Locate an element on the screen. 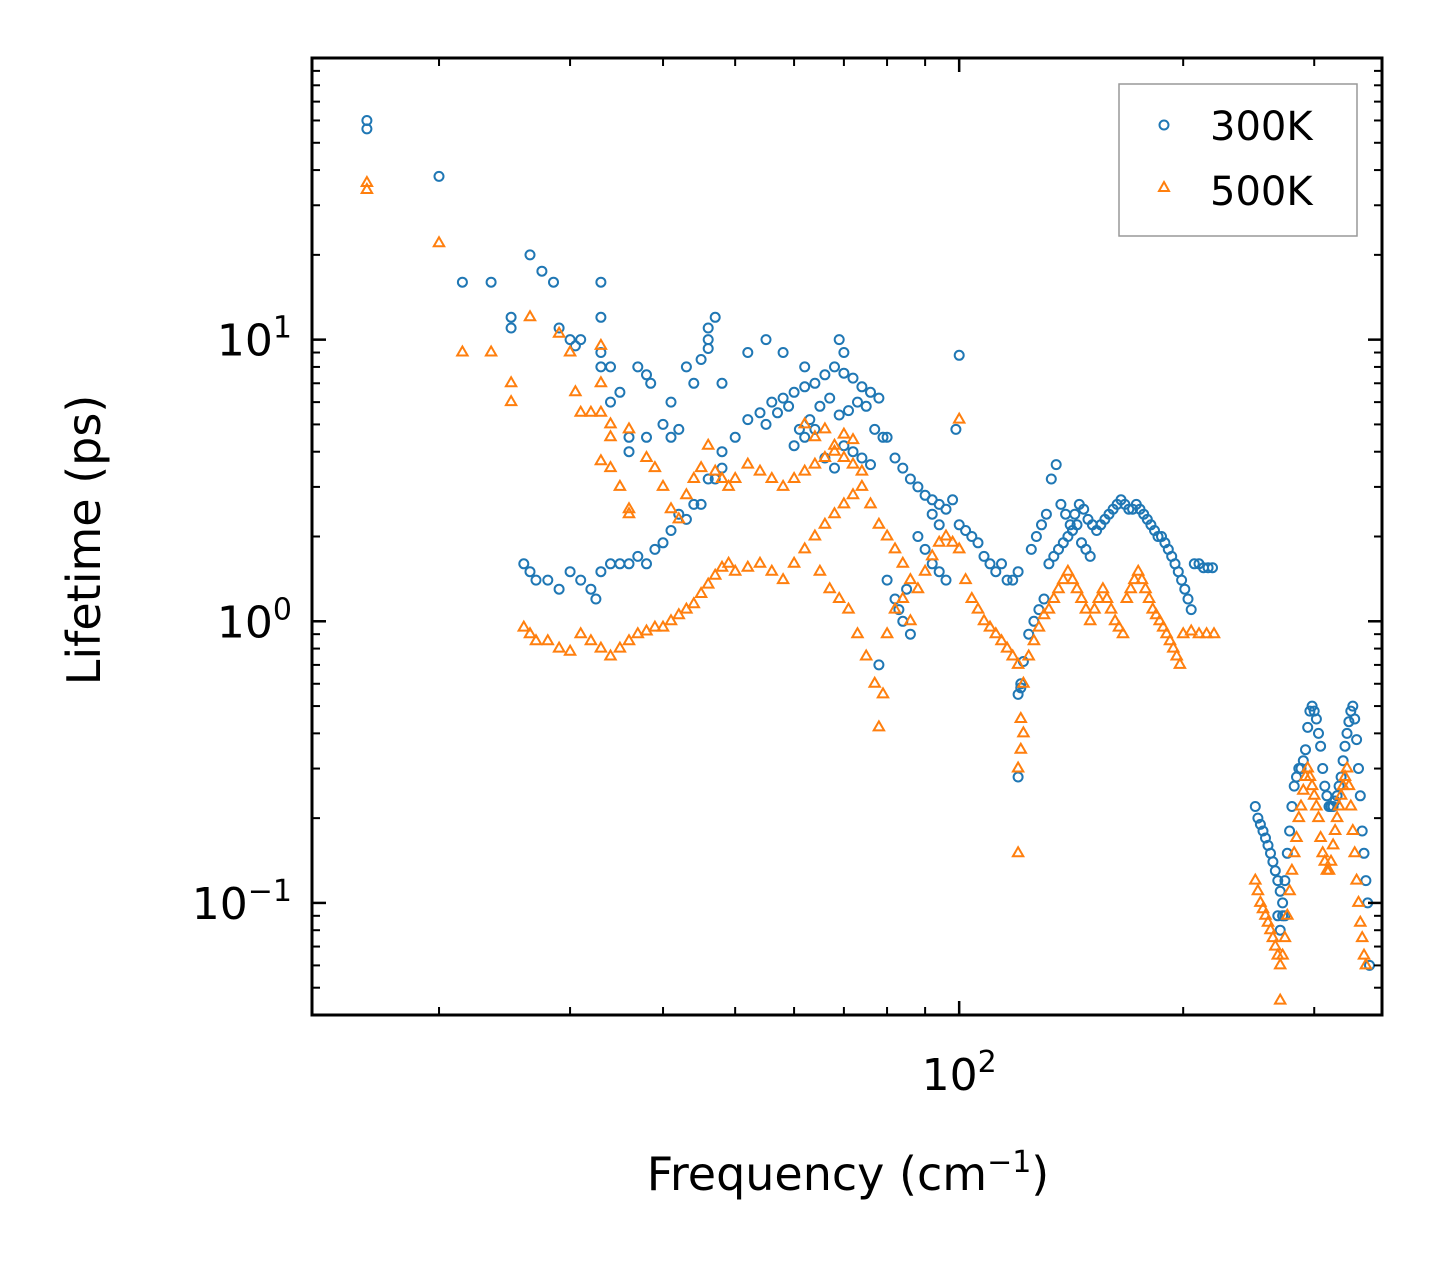 Image resolution: width=1442 pixels, height=1265 pixels. x-tick-label: 102 is located at coordinates (959, 1073).